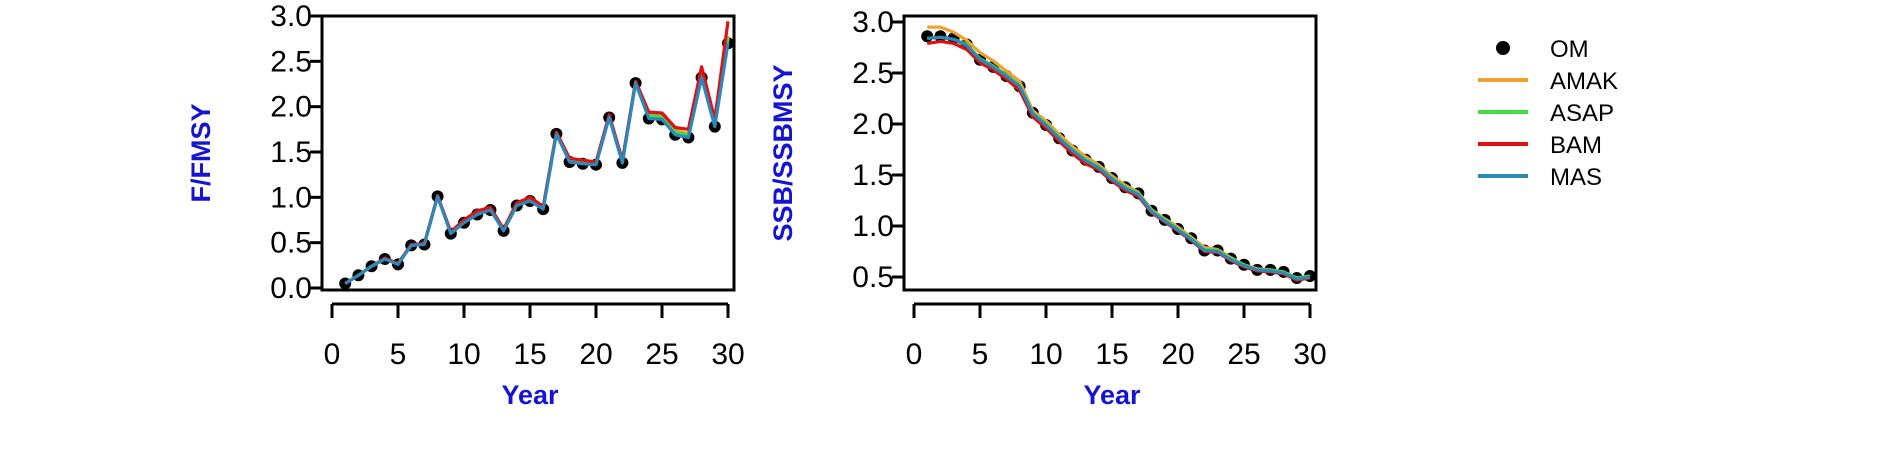  I want to click on legend-label-amak: AMAK, so click(1584, 81).